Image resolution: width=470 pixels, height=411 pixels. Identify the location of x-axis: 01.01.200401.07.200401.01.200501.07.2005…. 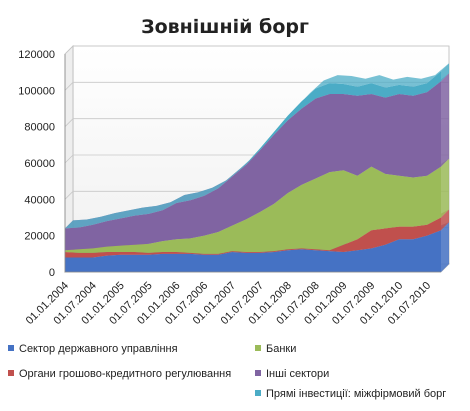
(228, 303).